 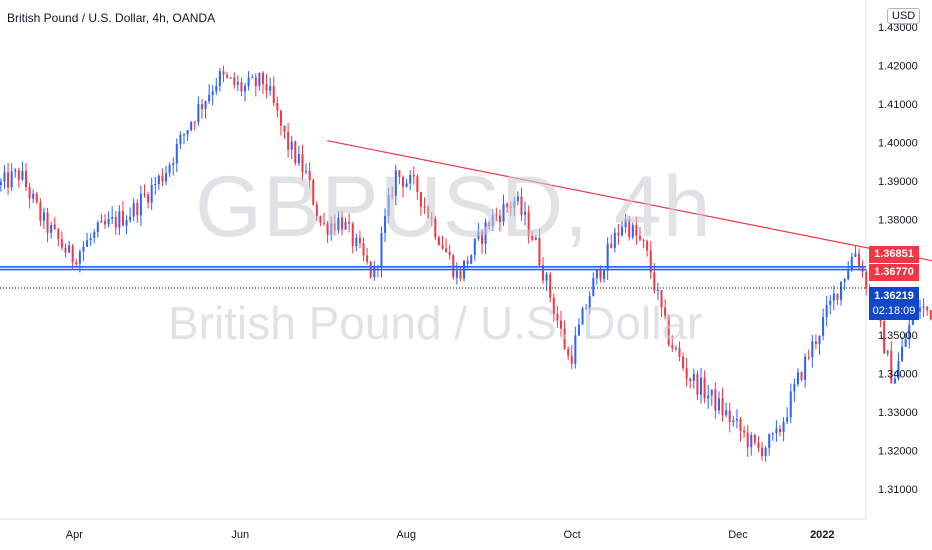 What do you see at coordinates (898, 490) in the screenshot?
I see `y-tick-label: 1.31000` at bounding box center [898, 490].